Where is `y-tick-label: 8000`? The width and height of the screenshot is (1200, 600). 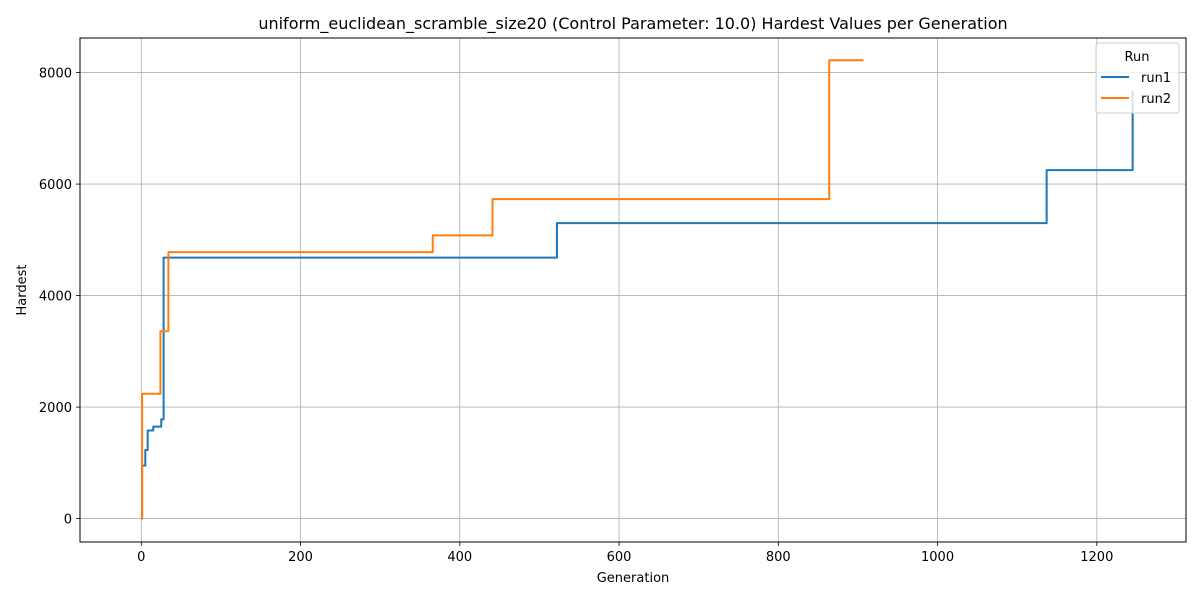 y-tick-label: 8000 is located at coordinates (55, 74).